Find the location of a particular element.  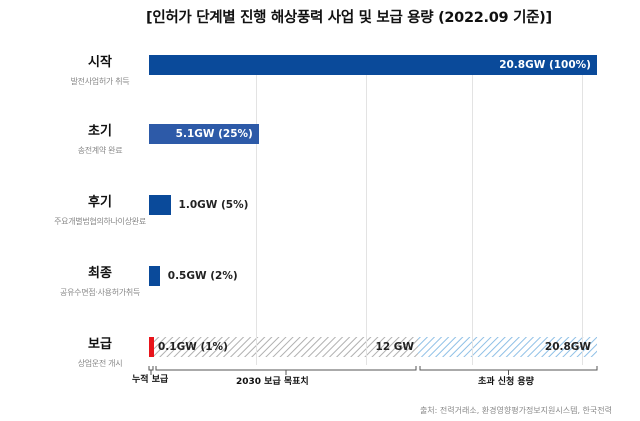

category-name: 후기 is located at coordinates (100, 202).